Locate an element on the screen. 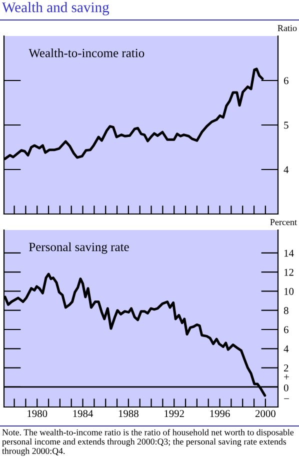 This screenshot has height=466, width=299. y-tick-label: 14 is located at coordinates (289, 253).